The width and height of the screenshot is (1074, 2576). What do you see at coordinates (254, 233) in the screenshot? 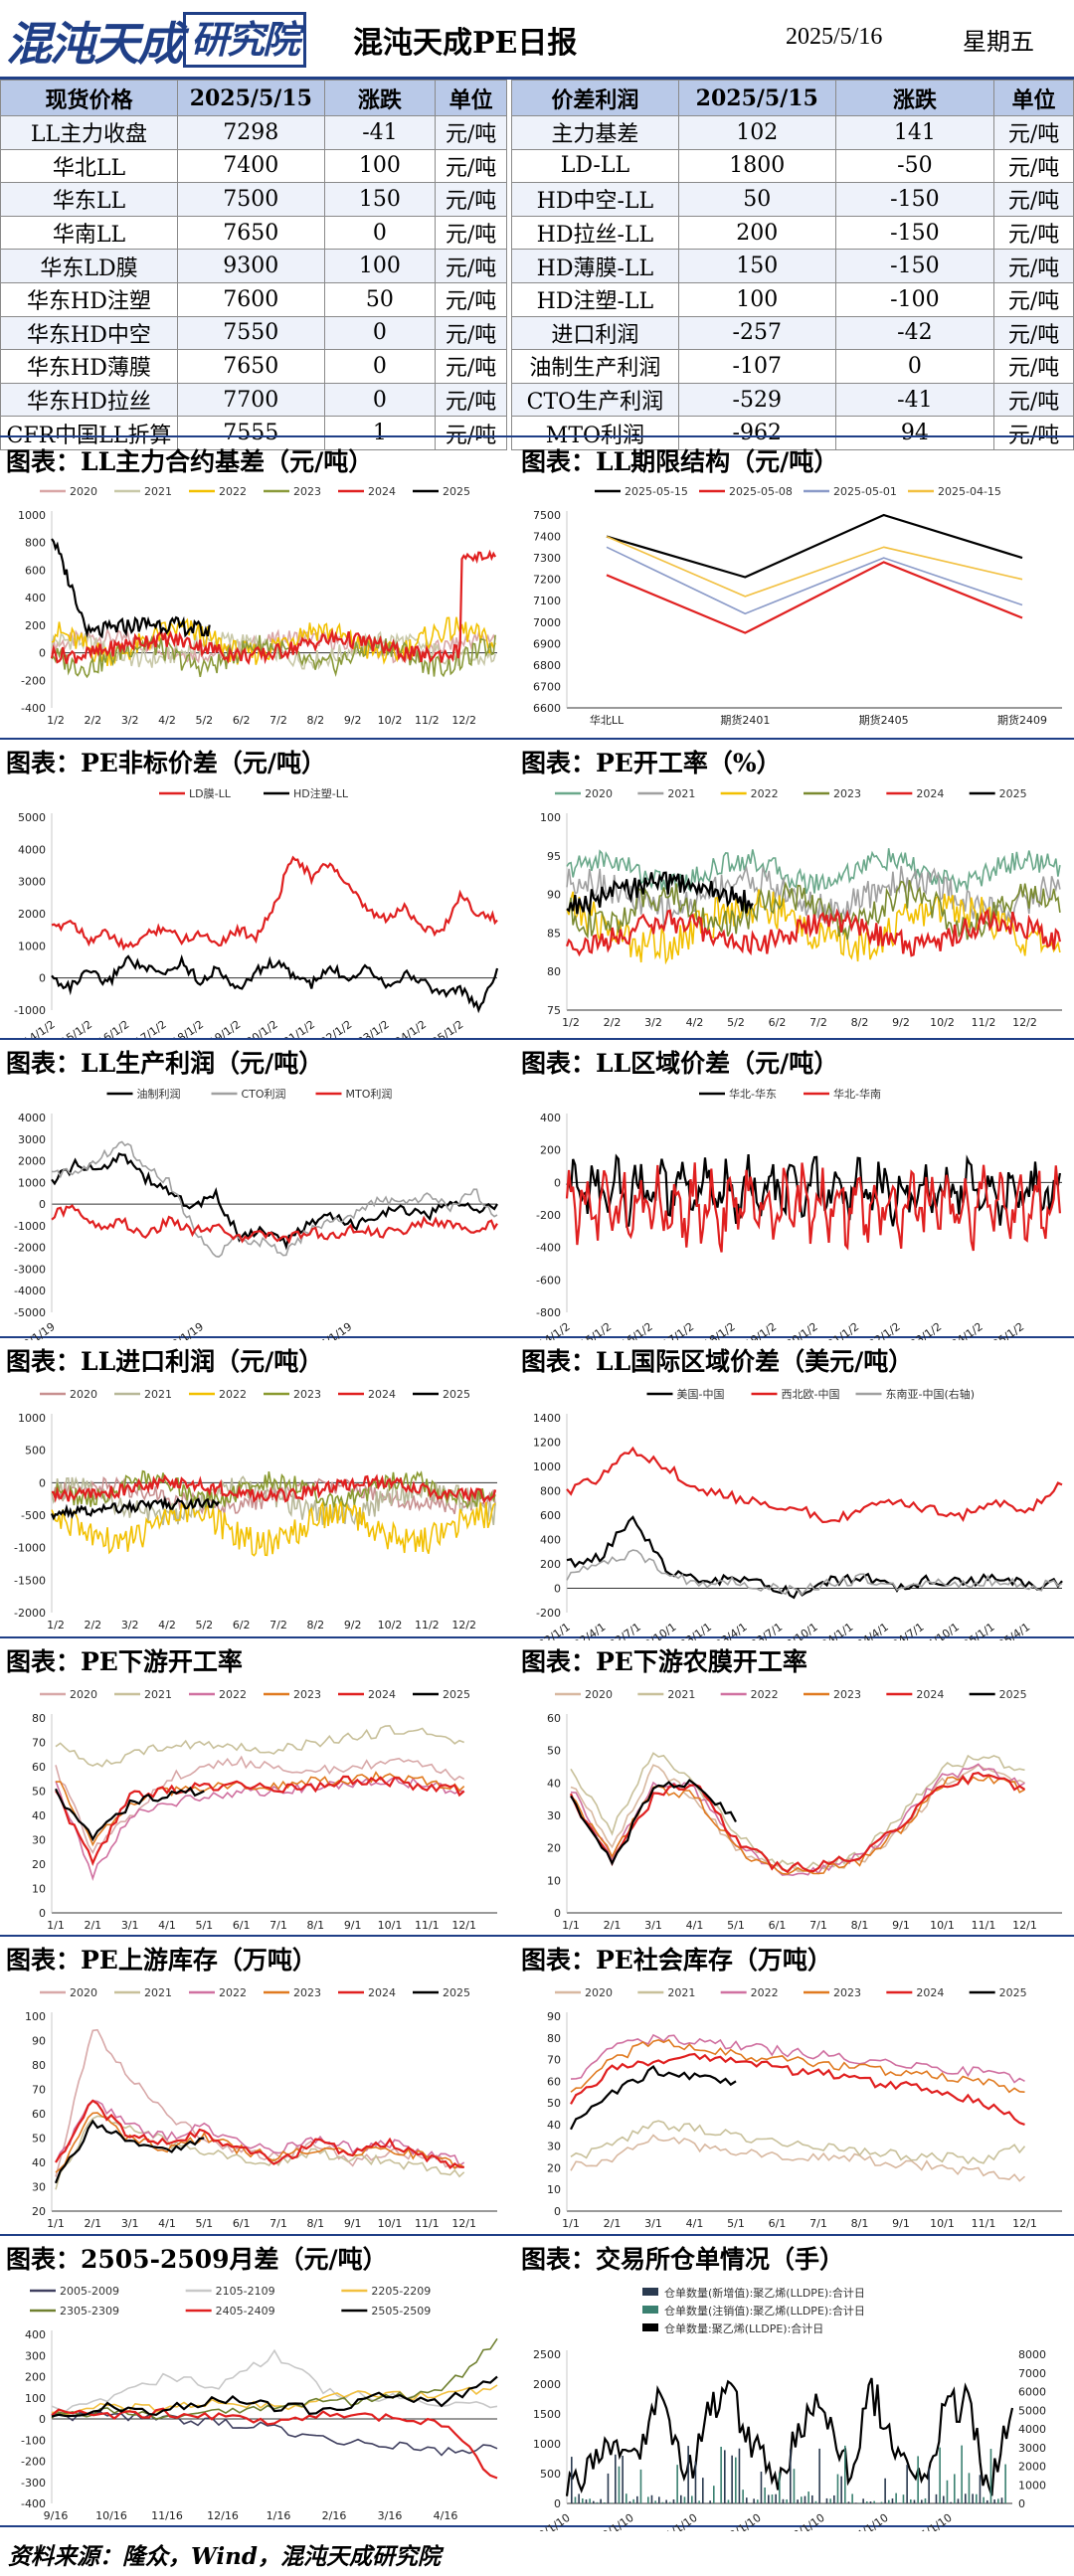
I see `table-row: 华南LL 7650 0 元/吨` at bounding box center [254, 233].